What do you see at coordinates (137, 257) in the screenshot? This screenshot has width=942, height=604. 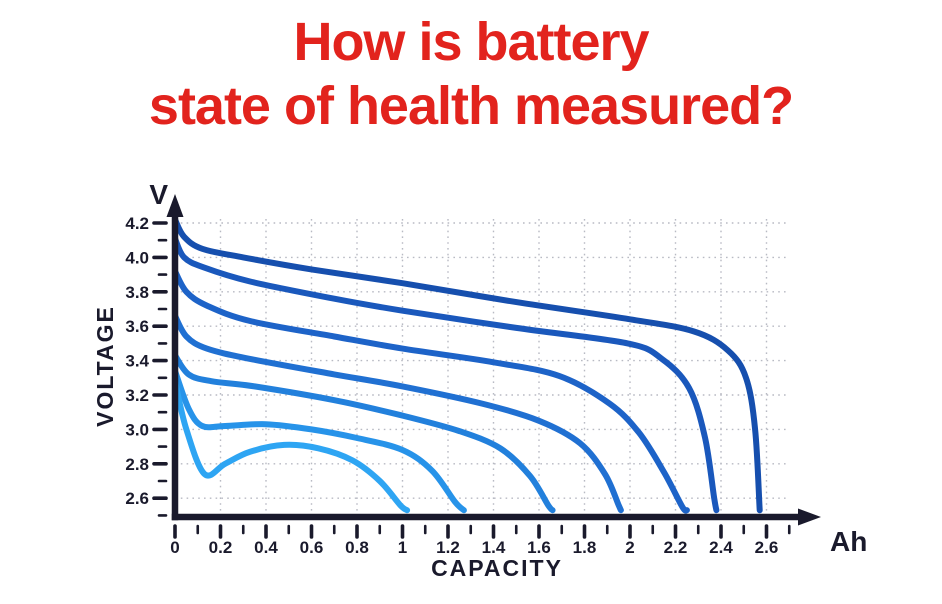 I see `y-tick-label: 4.0` at bounding box center [137, 257].